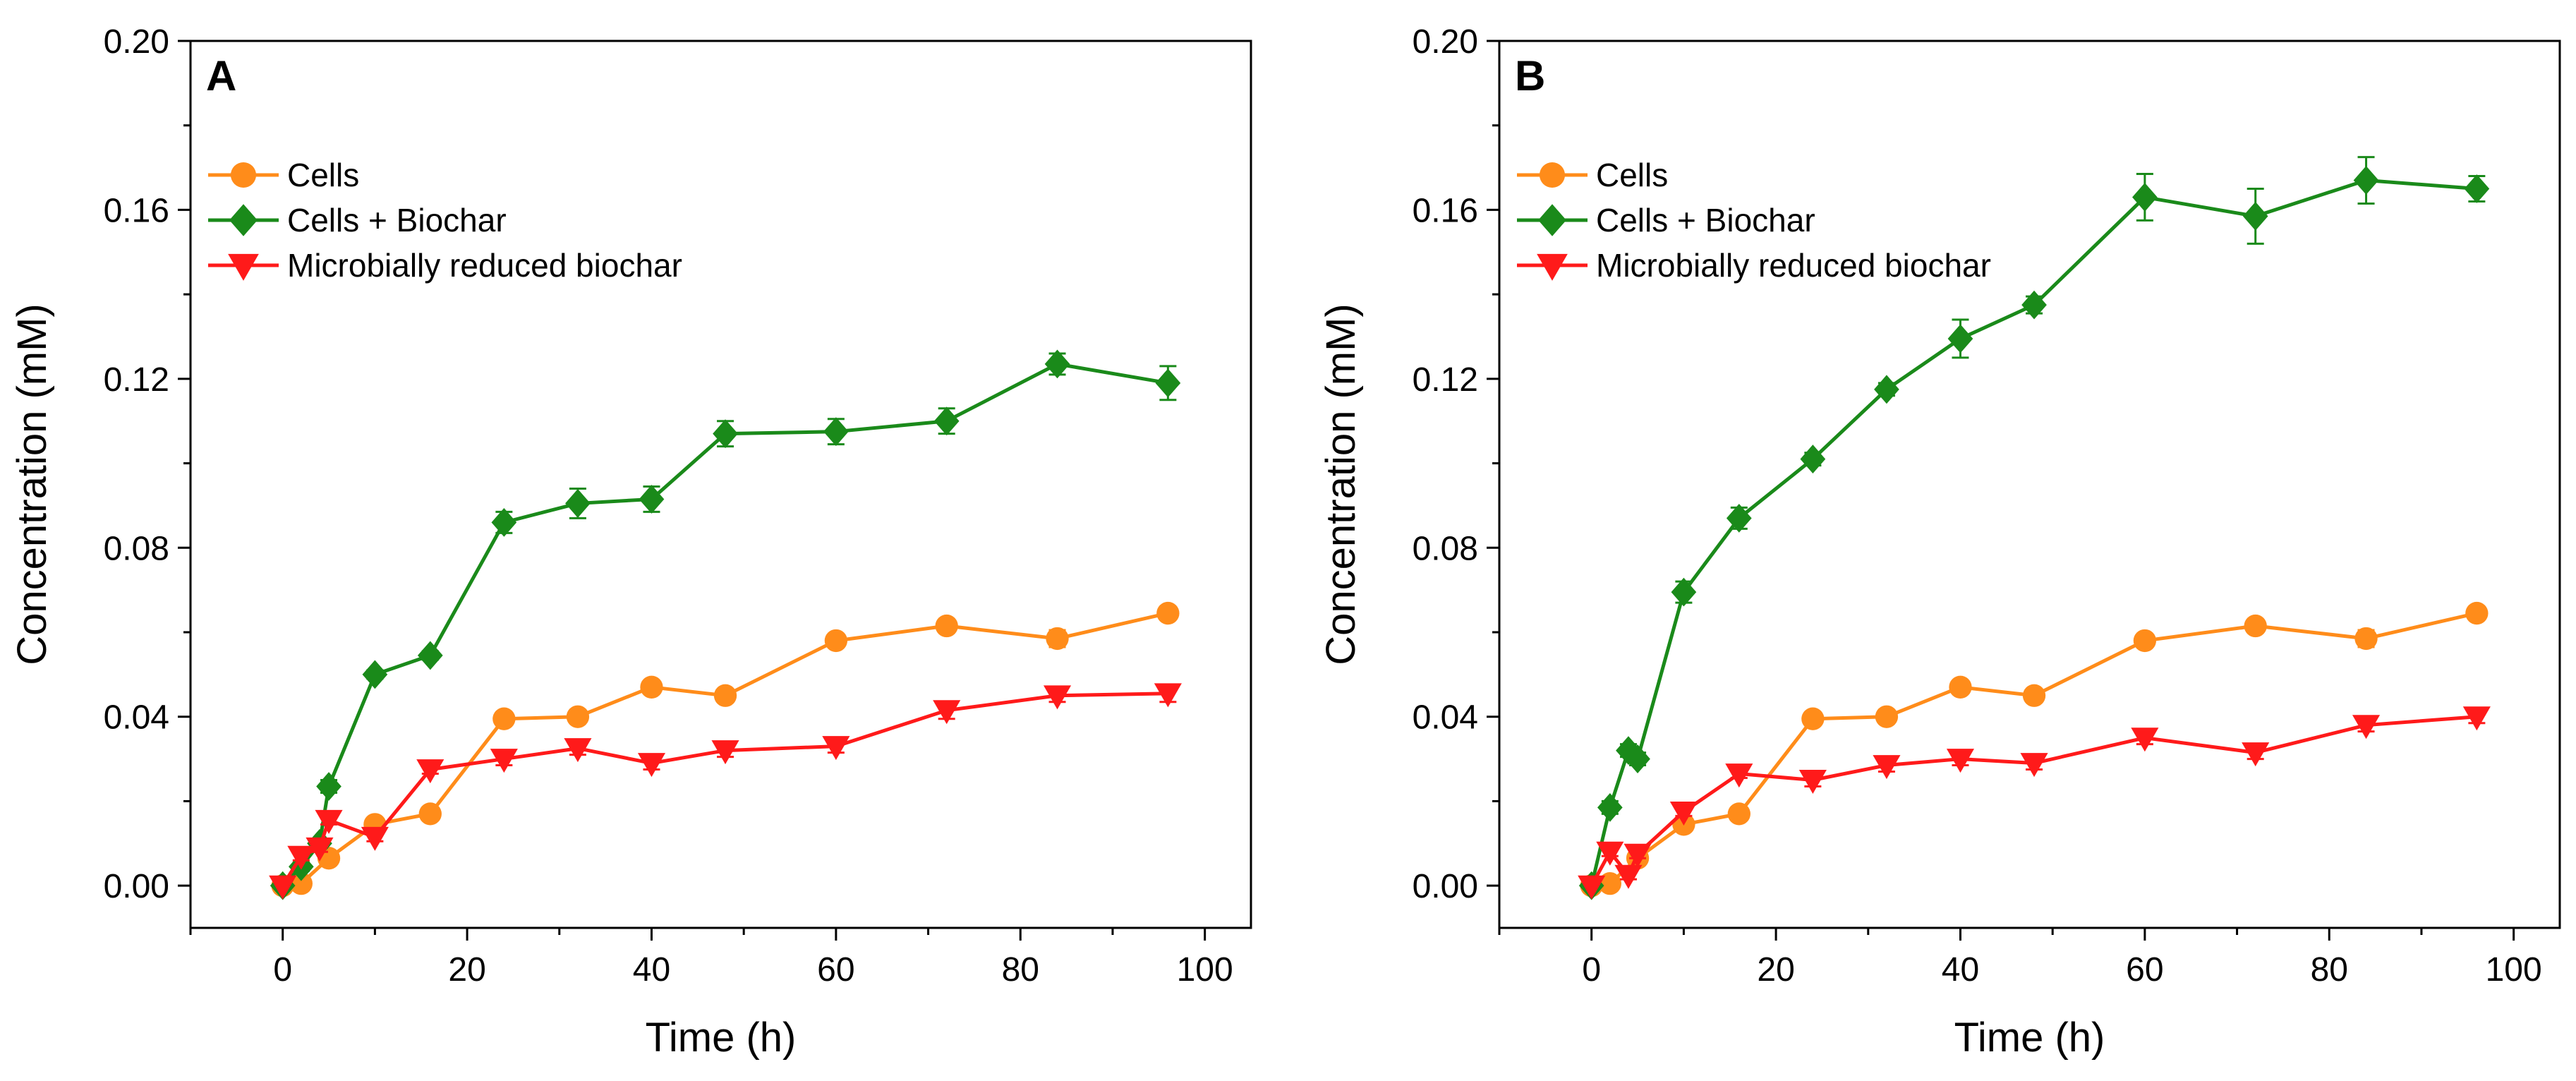  What do you see at coordinates (836, 970) in the screenshot?
I see `x-tick-label: 60` at bounding box center [836, 970].